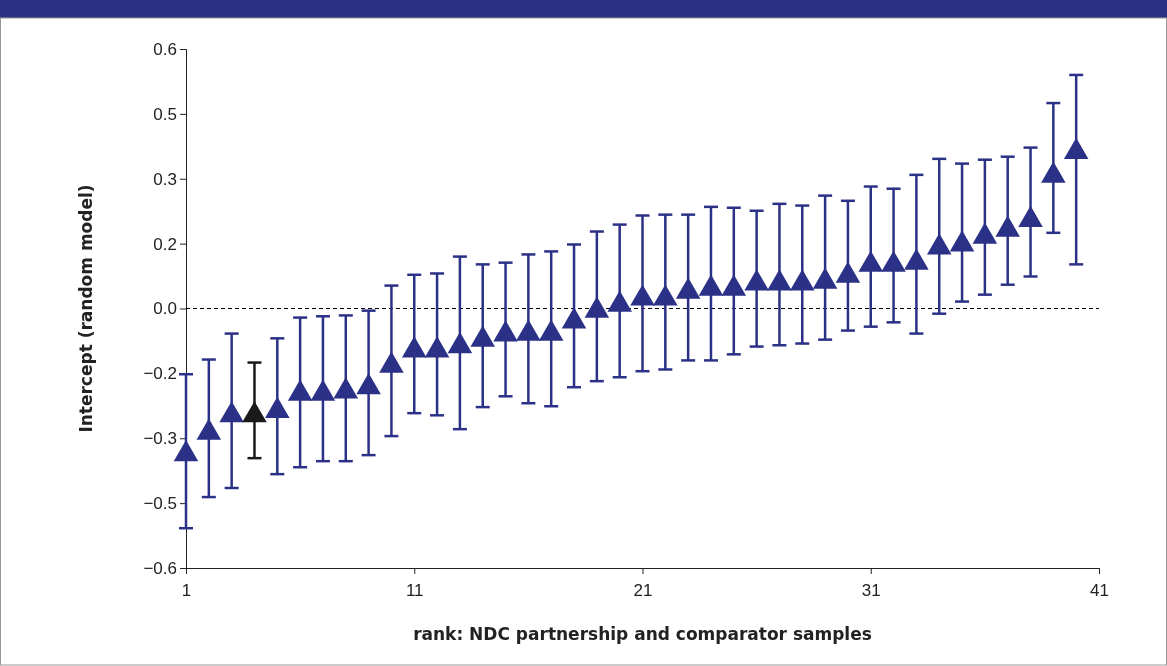  Describe the element at coordinates (86, 308) in the screenshot. I see `y-axis-title: Intercept (random model)` at that location.